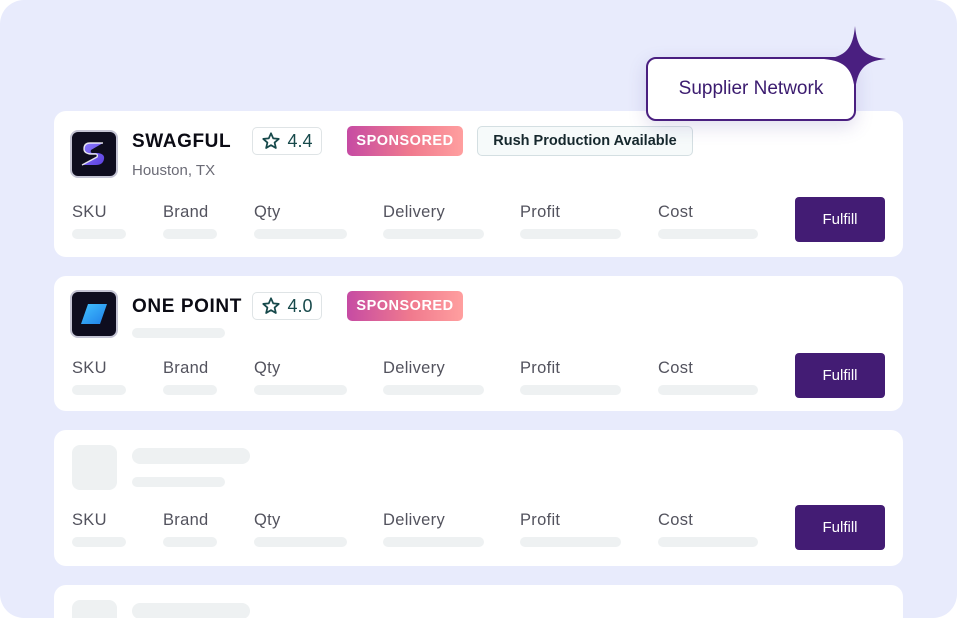 Image resolution: width=957 pixels, height=618 pixels. Describe the element at coordinates (94, 314) in the screenshot. I see `one-point-logo-icon` at that location.